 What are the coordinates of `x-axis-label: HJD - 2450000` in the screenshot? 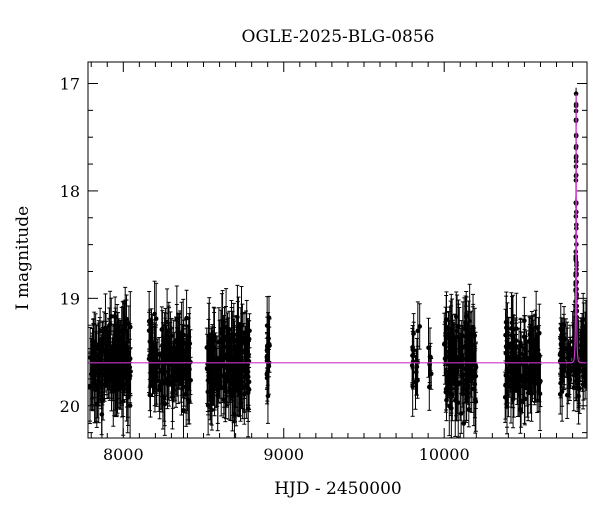 It's located at (338, 489).